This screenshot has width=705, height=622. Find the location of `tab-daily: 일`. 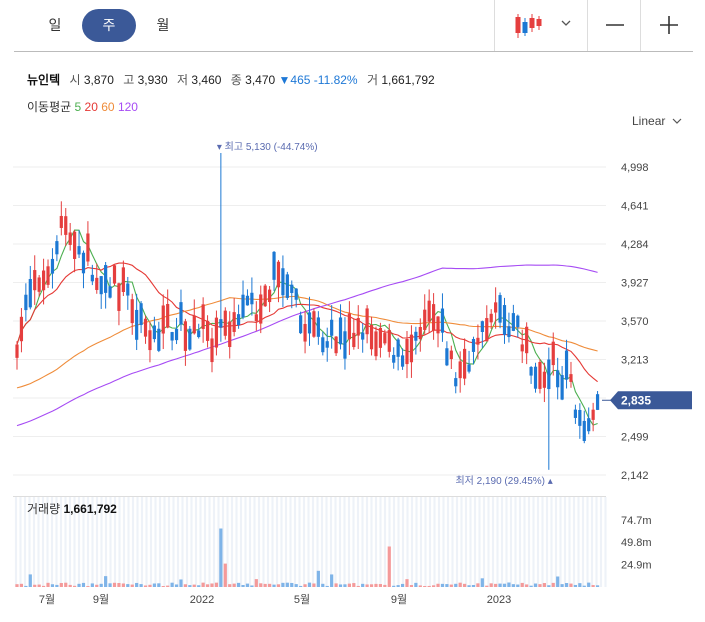

tab-daily: 일 is located at coordinates (55, 25).